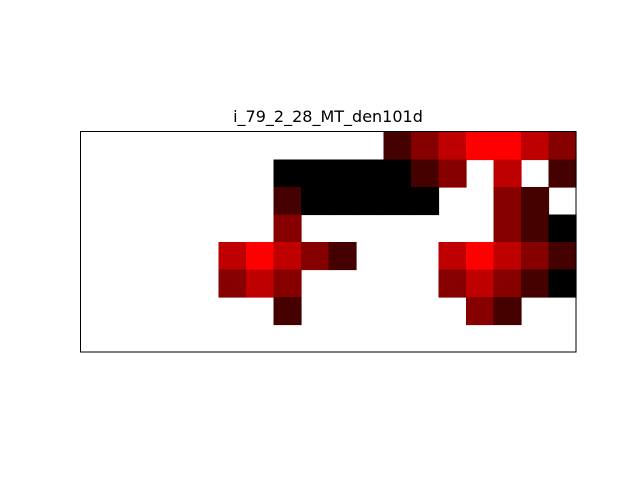 The height and width of the screenshot is (480, 640). I want to click on heatmap-cell-r3-c17, so click(562, 228).